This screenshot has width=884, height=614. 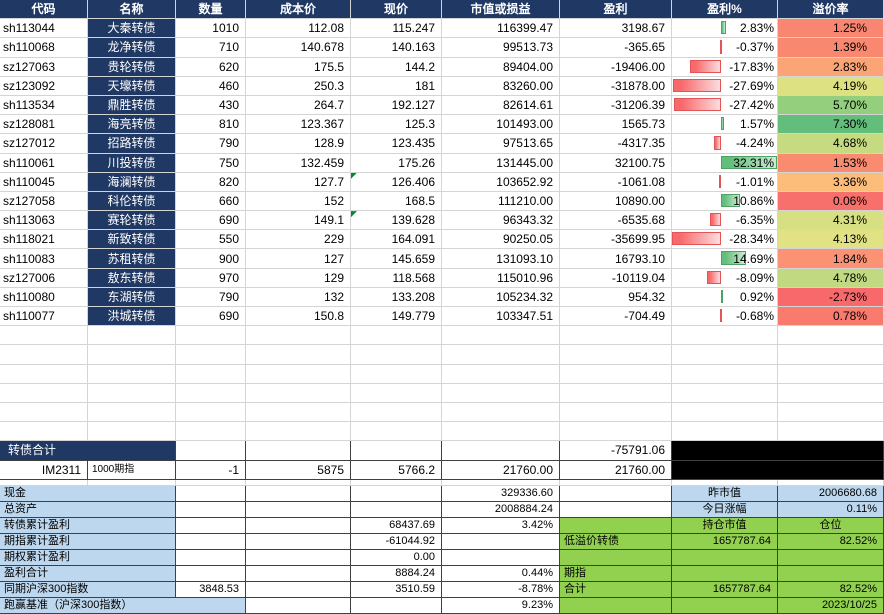 I want to click on future-row-cell: 5875, so click(x=298, y=470).